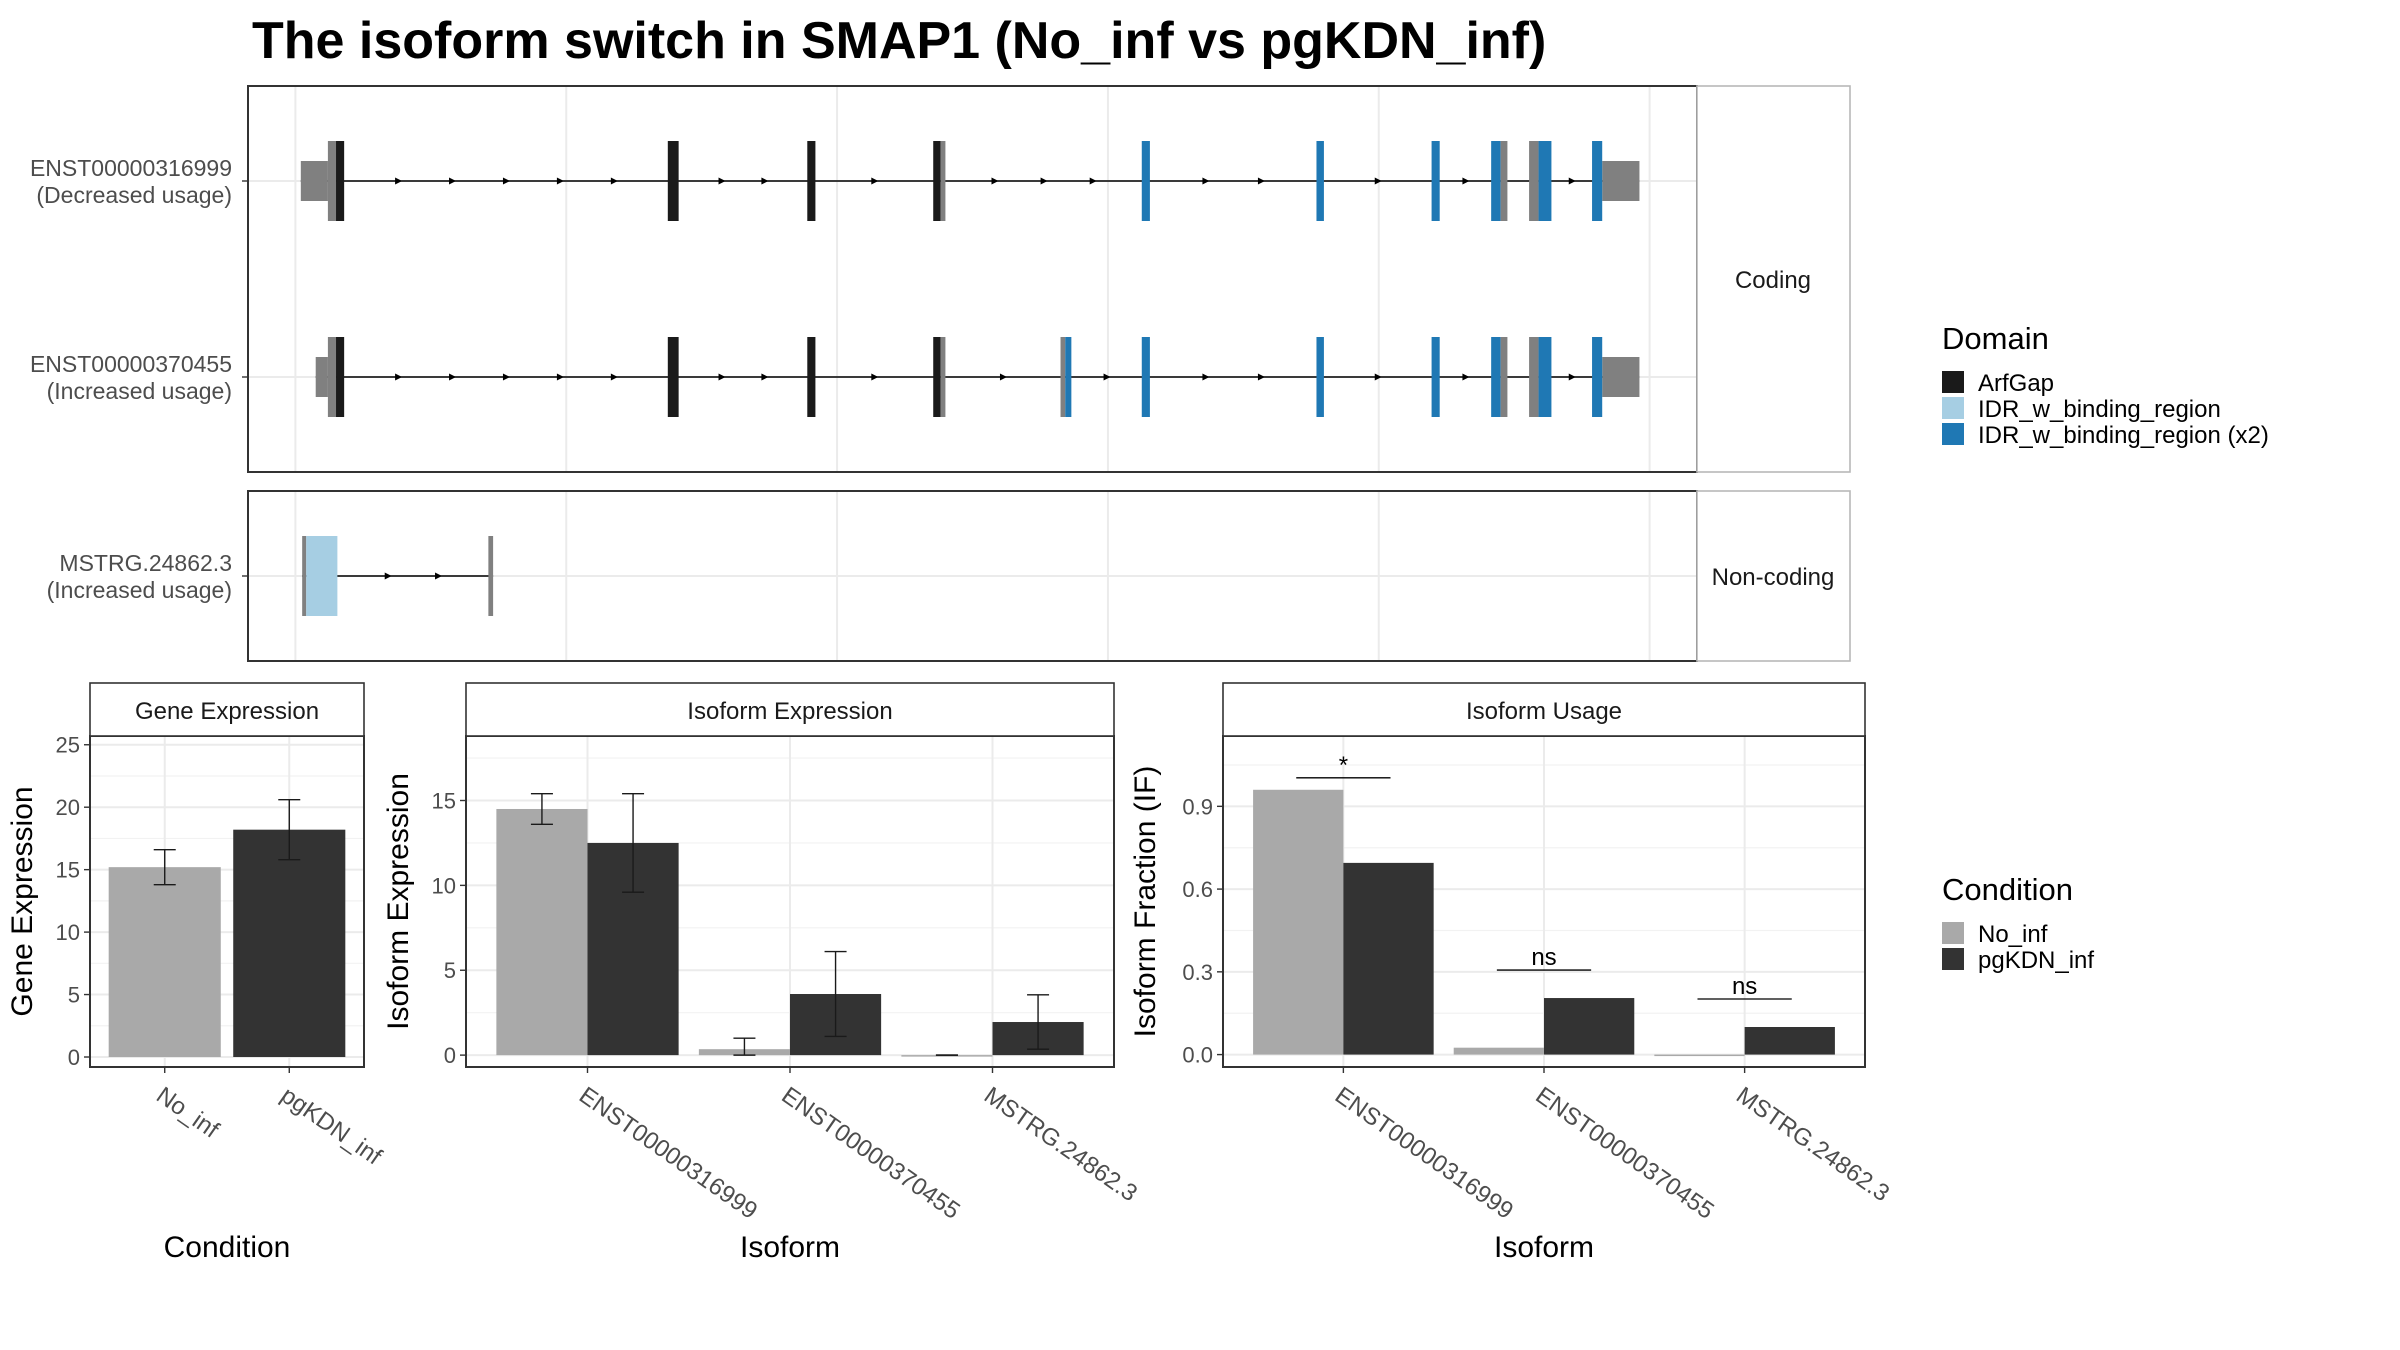 This screenshot has height=1350, width=2400. I want to click on facet-strip-label: Isoform Expression, so click(789, 711).